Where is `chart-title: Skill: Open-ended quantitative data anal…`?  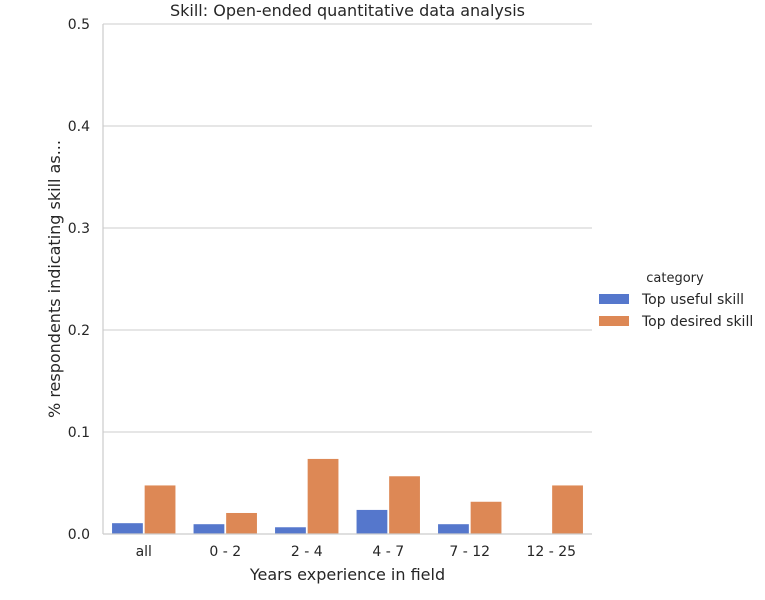
chart-title: Skill: Open-ended quantitative data anal… is located at coordinates (347, 10).